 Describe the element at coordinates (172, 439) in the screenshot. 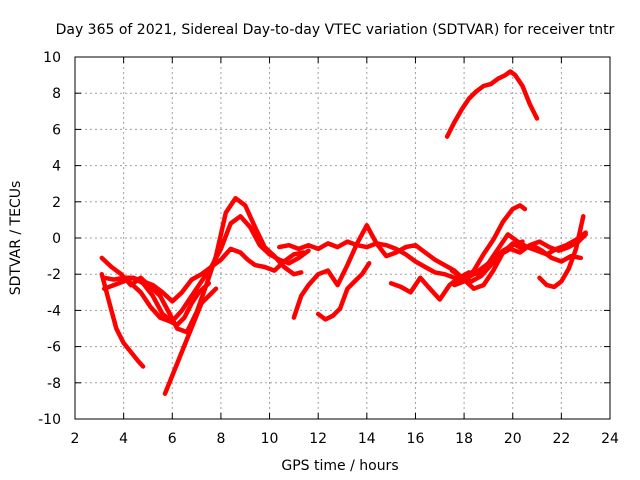

I see `x-tick-label: 6` at that location.